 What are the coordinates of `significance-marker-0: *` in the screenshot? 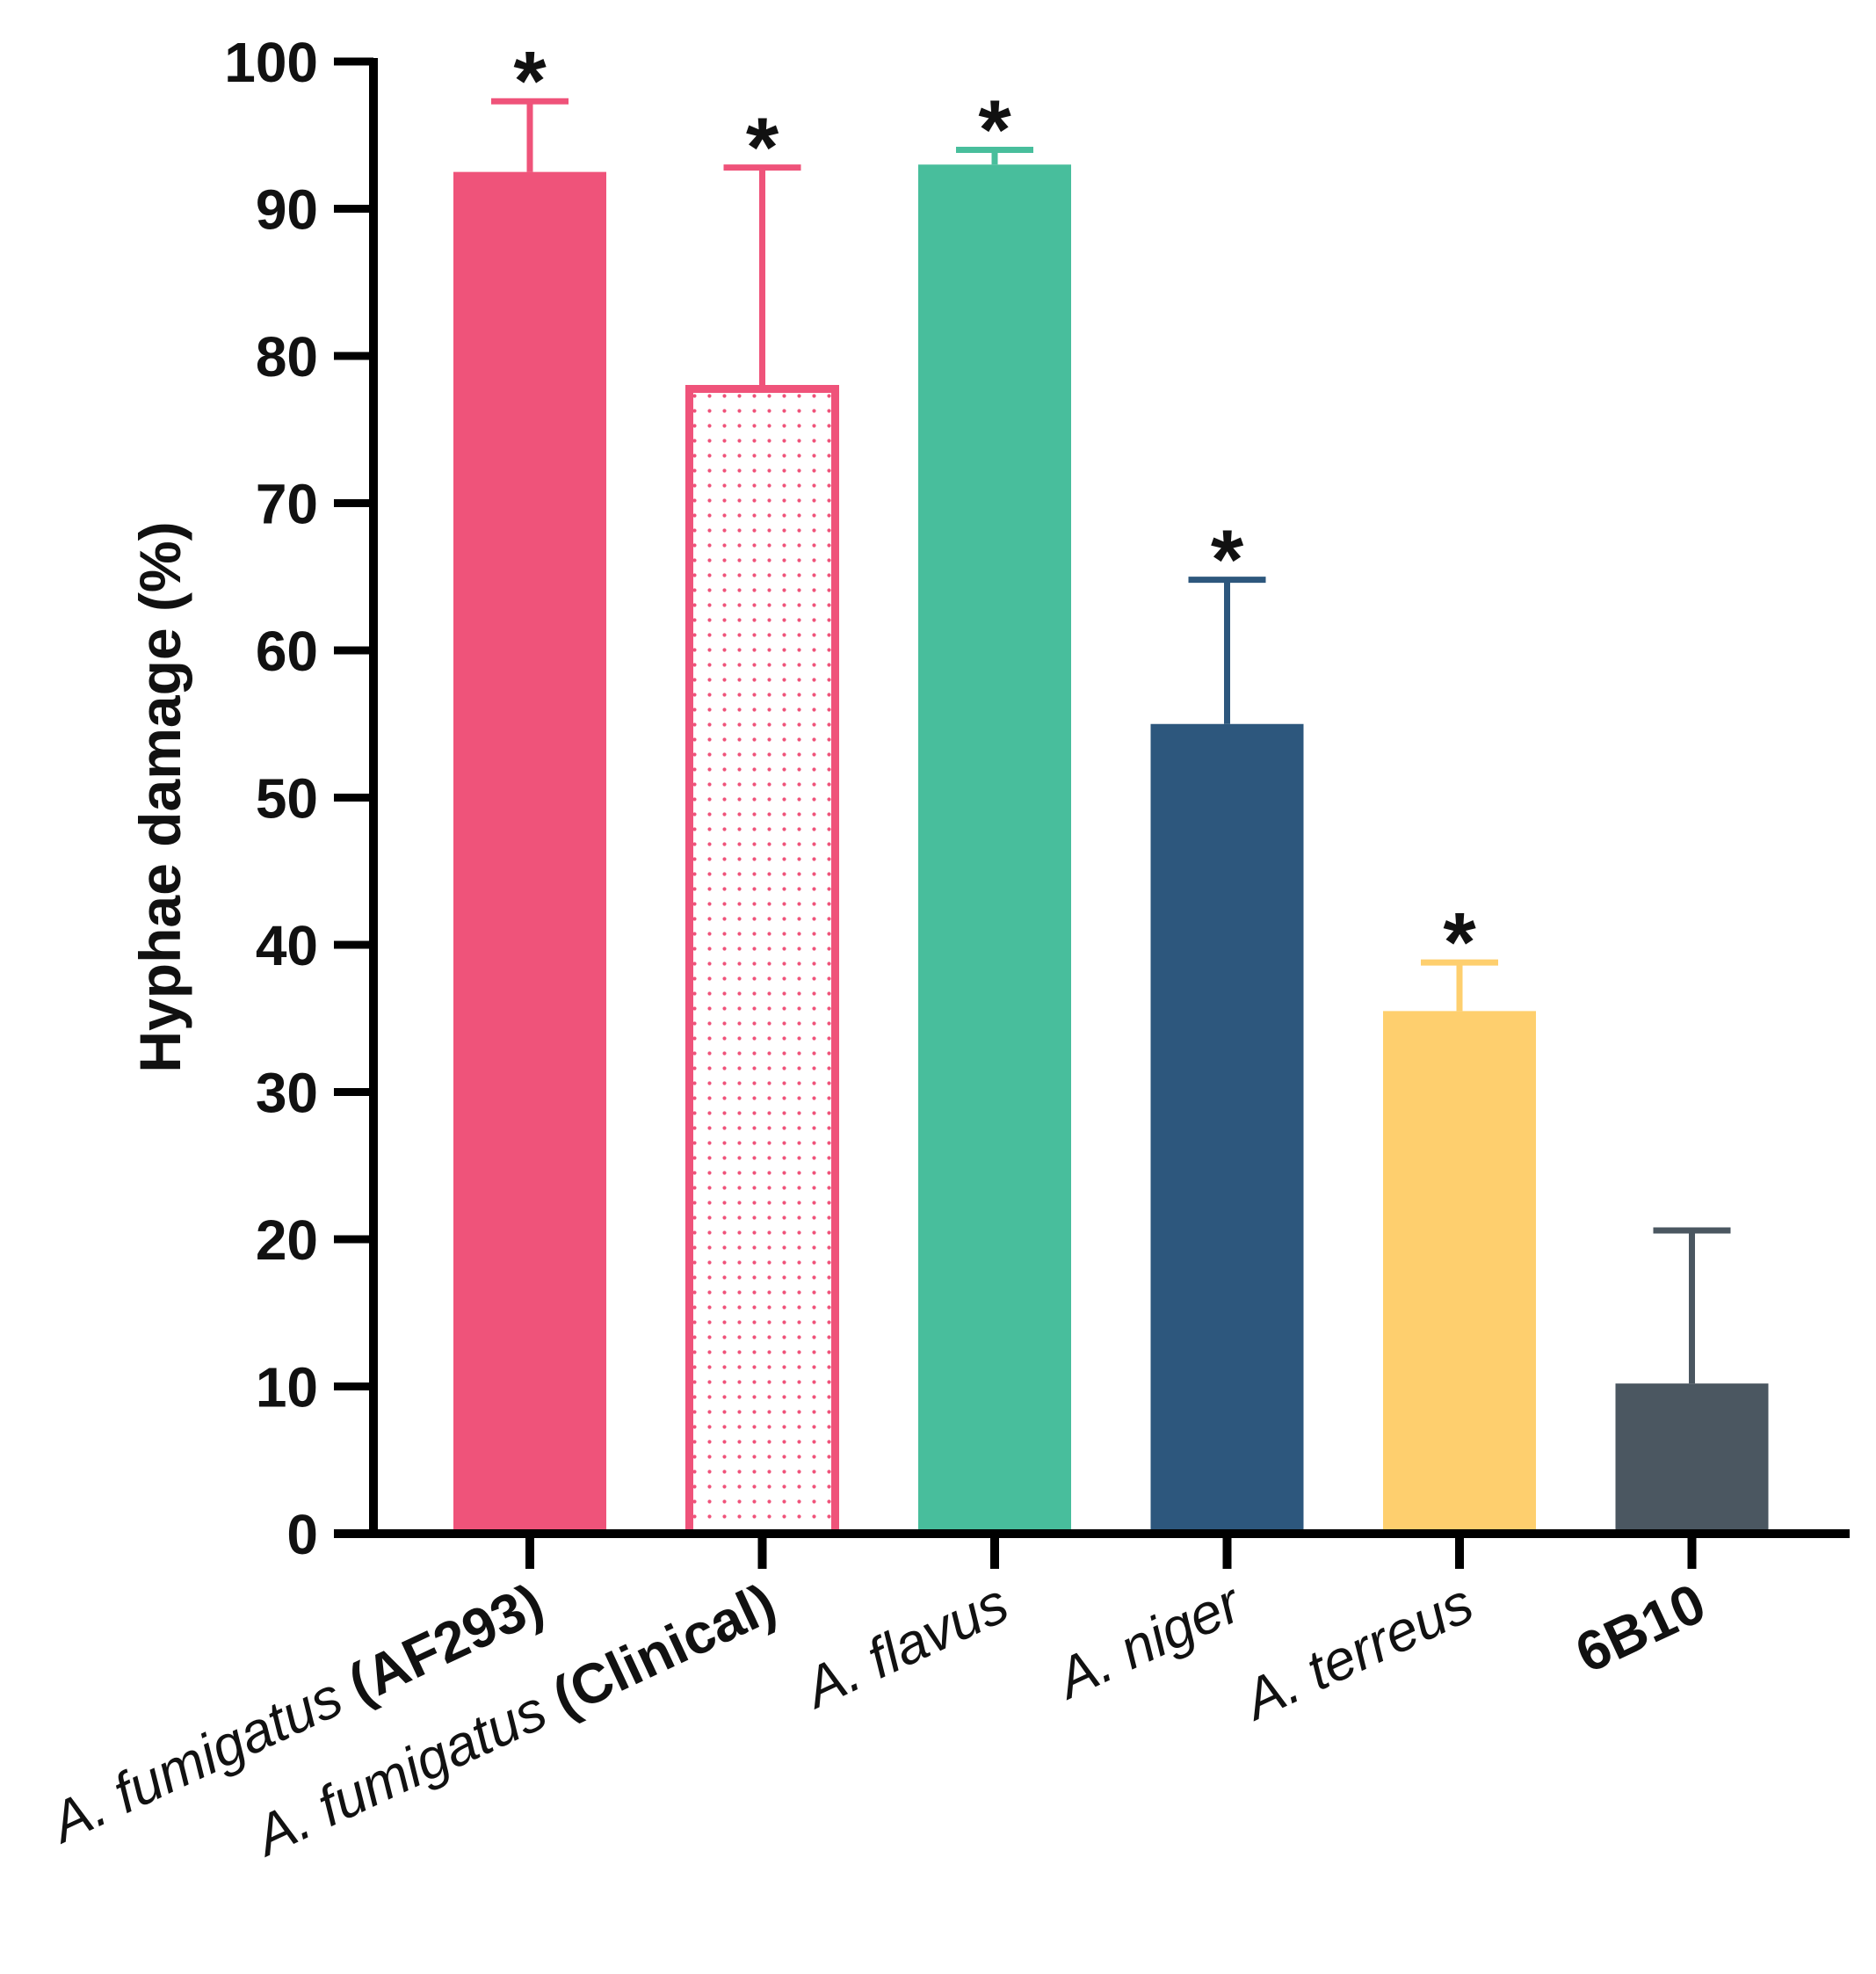 It's located at (530, 81).